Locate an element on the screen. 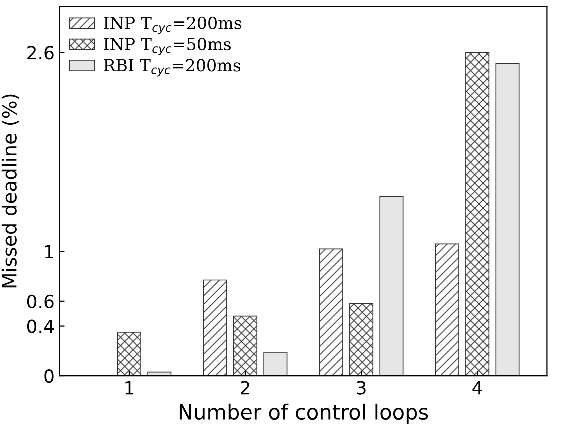 The image size is (570, 445). y-tick-label: 0.6 is located at coordinates (40, 301).